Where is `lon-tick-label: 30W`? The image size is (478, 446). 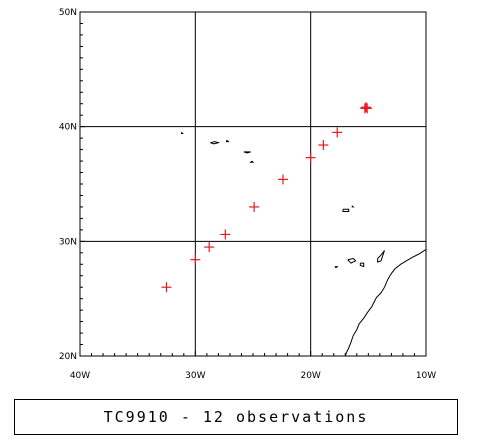
lon-tick-label: 30W is located at coordinates (195, 376).